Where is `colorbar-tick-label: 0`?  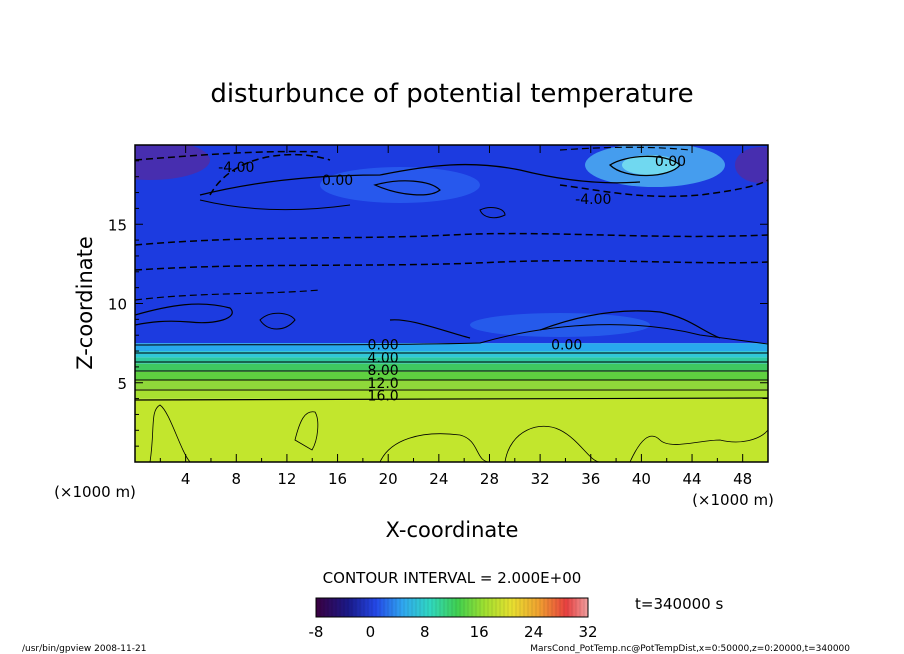
colorbar-tick-label: 0 is located at coordinates (371, 632).